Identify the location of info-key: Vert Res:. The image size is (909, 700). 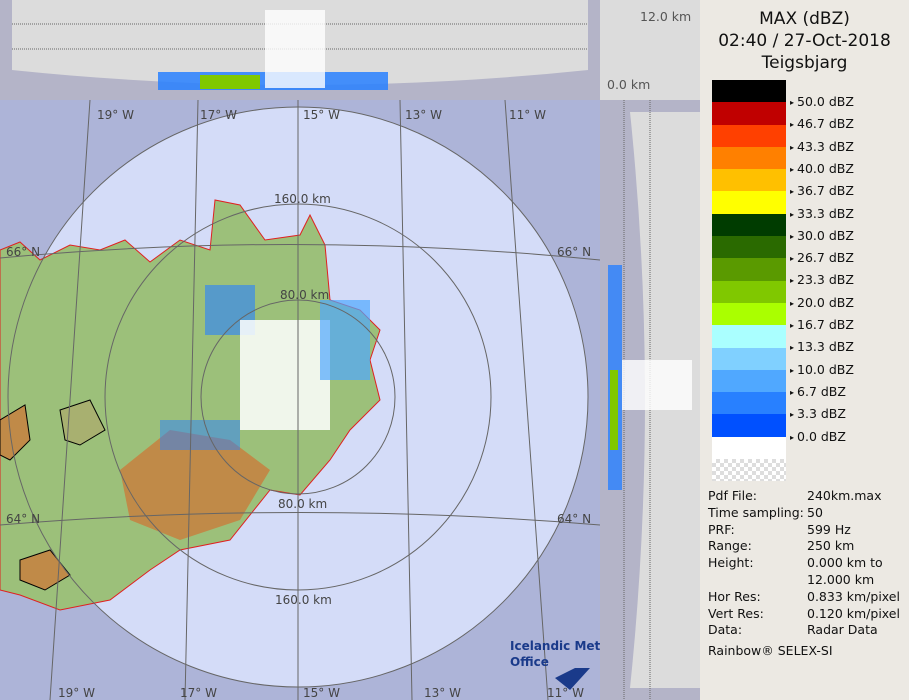
(736, 613).